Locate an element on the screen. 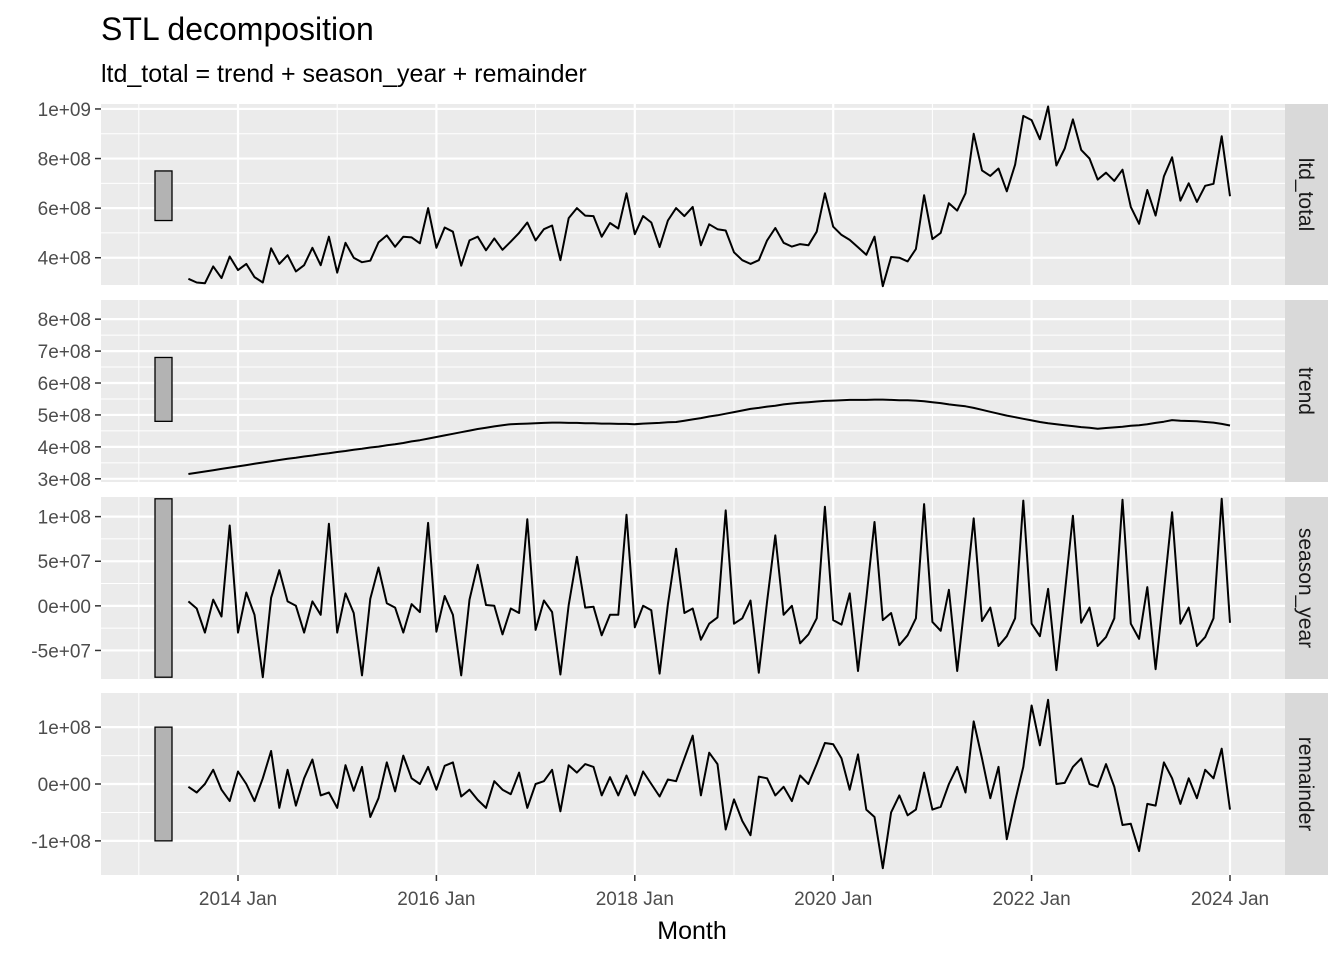 This screenshot has width=1344, height=960. y-tick-label: 7e+08 is located at coordinates (64, 352).